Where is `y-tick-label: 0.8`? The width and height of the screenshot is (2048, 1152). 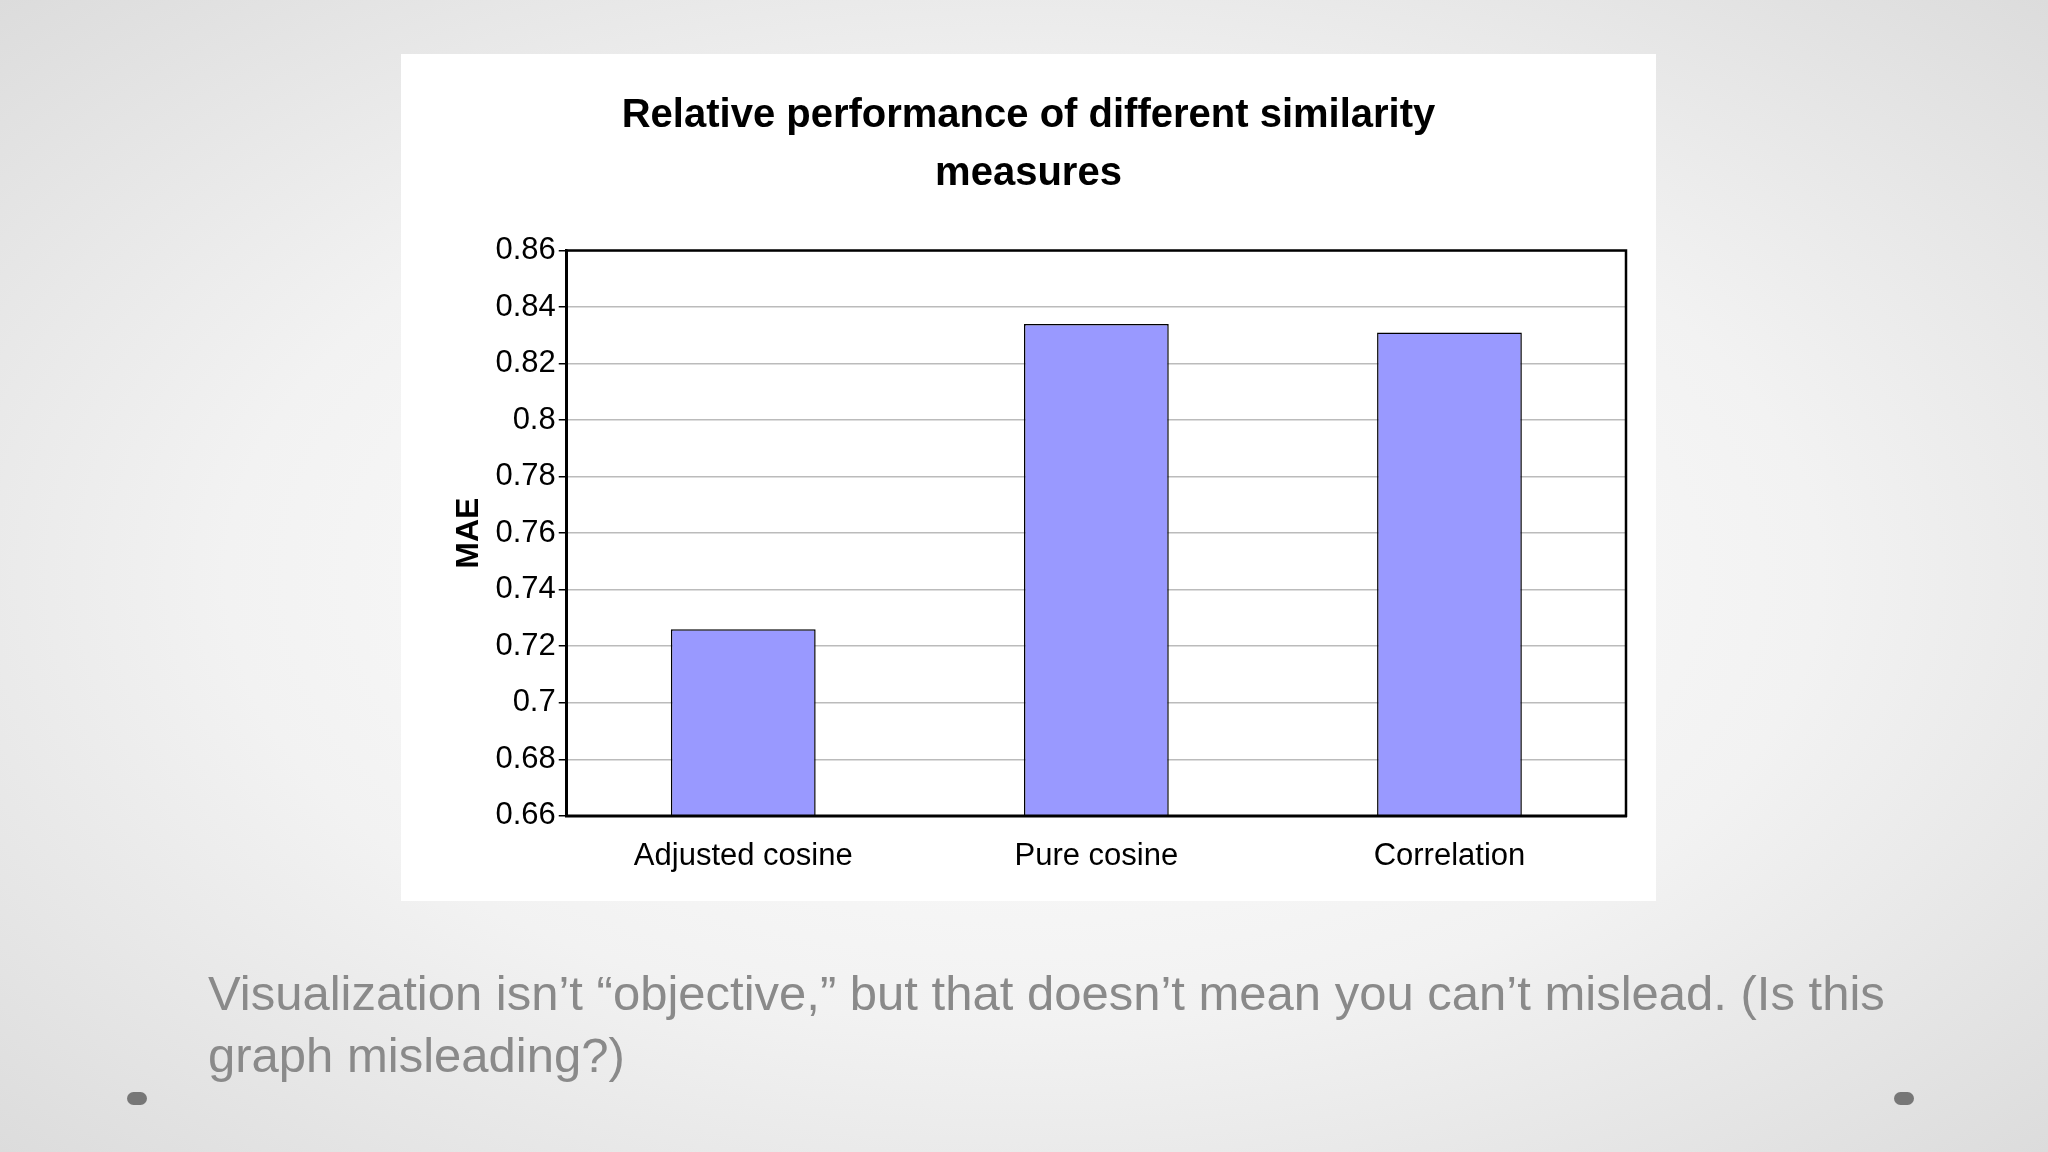 y-tick-label: 0.8 is located at coordinates (534, 418).